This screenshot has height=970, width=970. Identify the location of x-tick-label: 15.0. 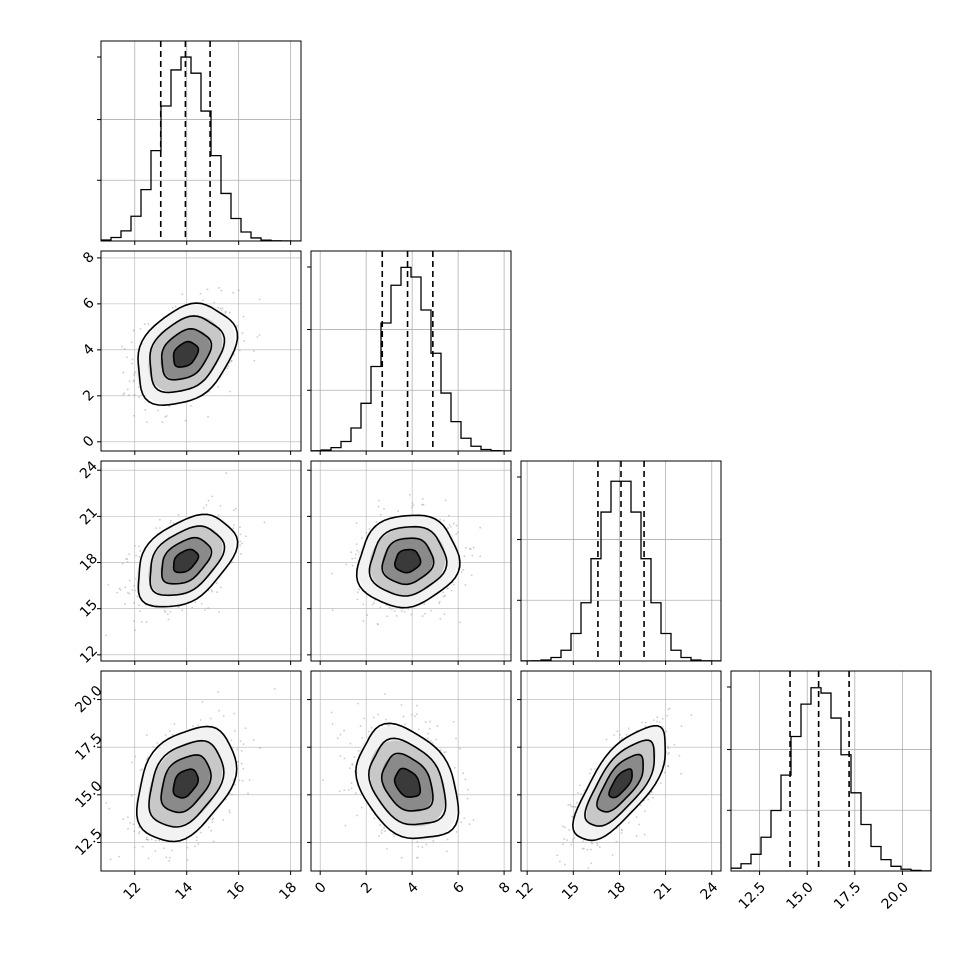
(799, 895).